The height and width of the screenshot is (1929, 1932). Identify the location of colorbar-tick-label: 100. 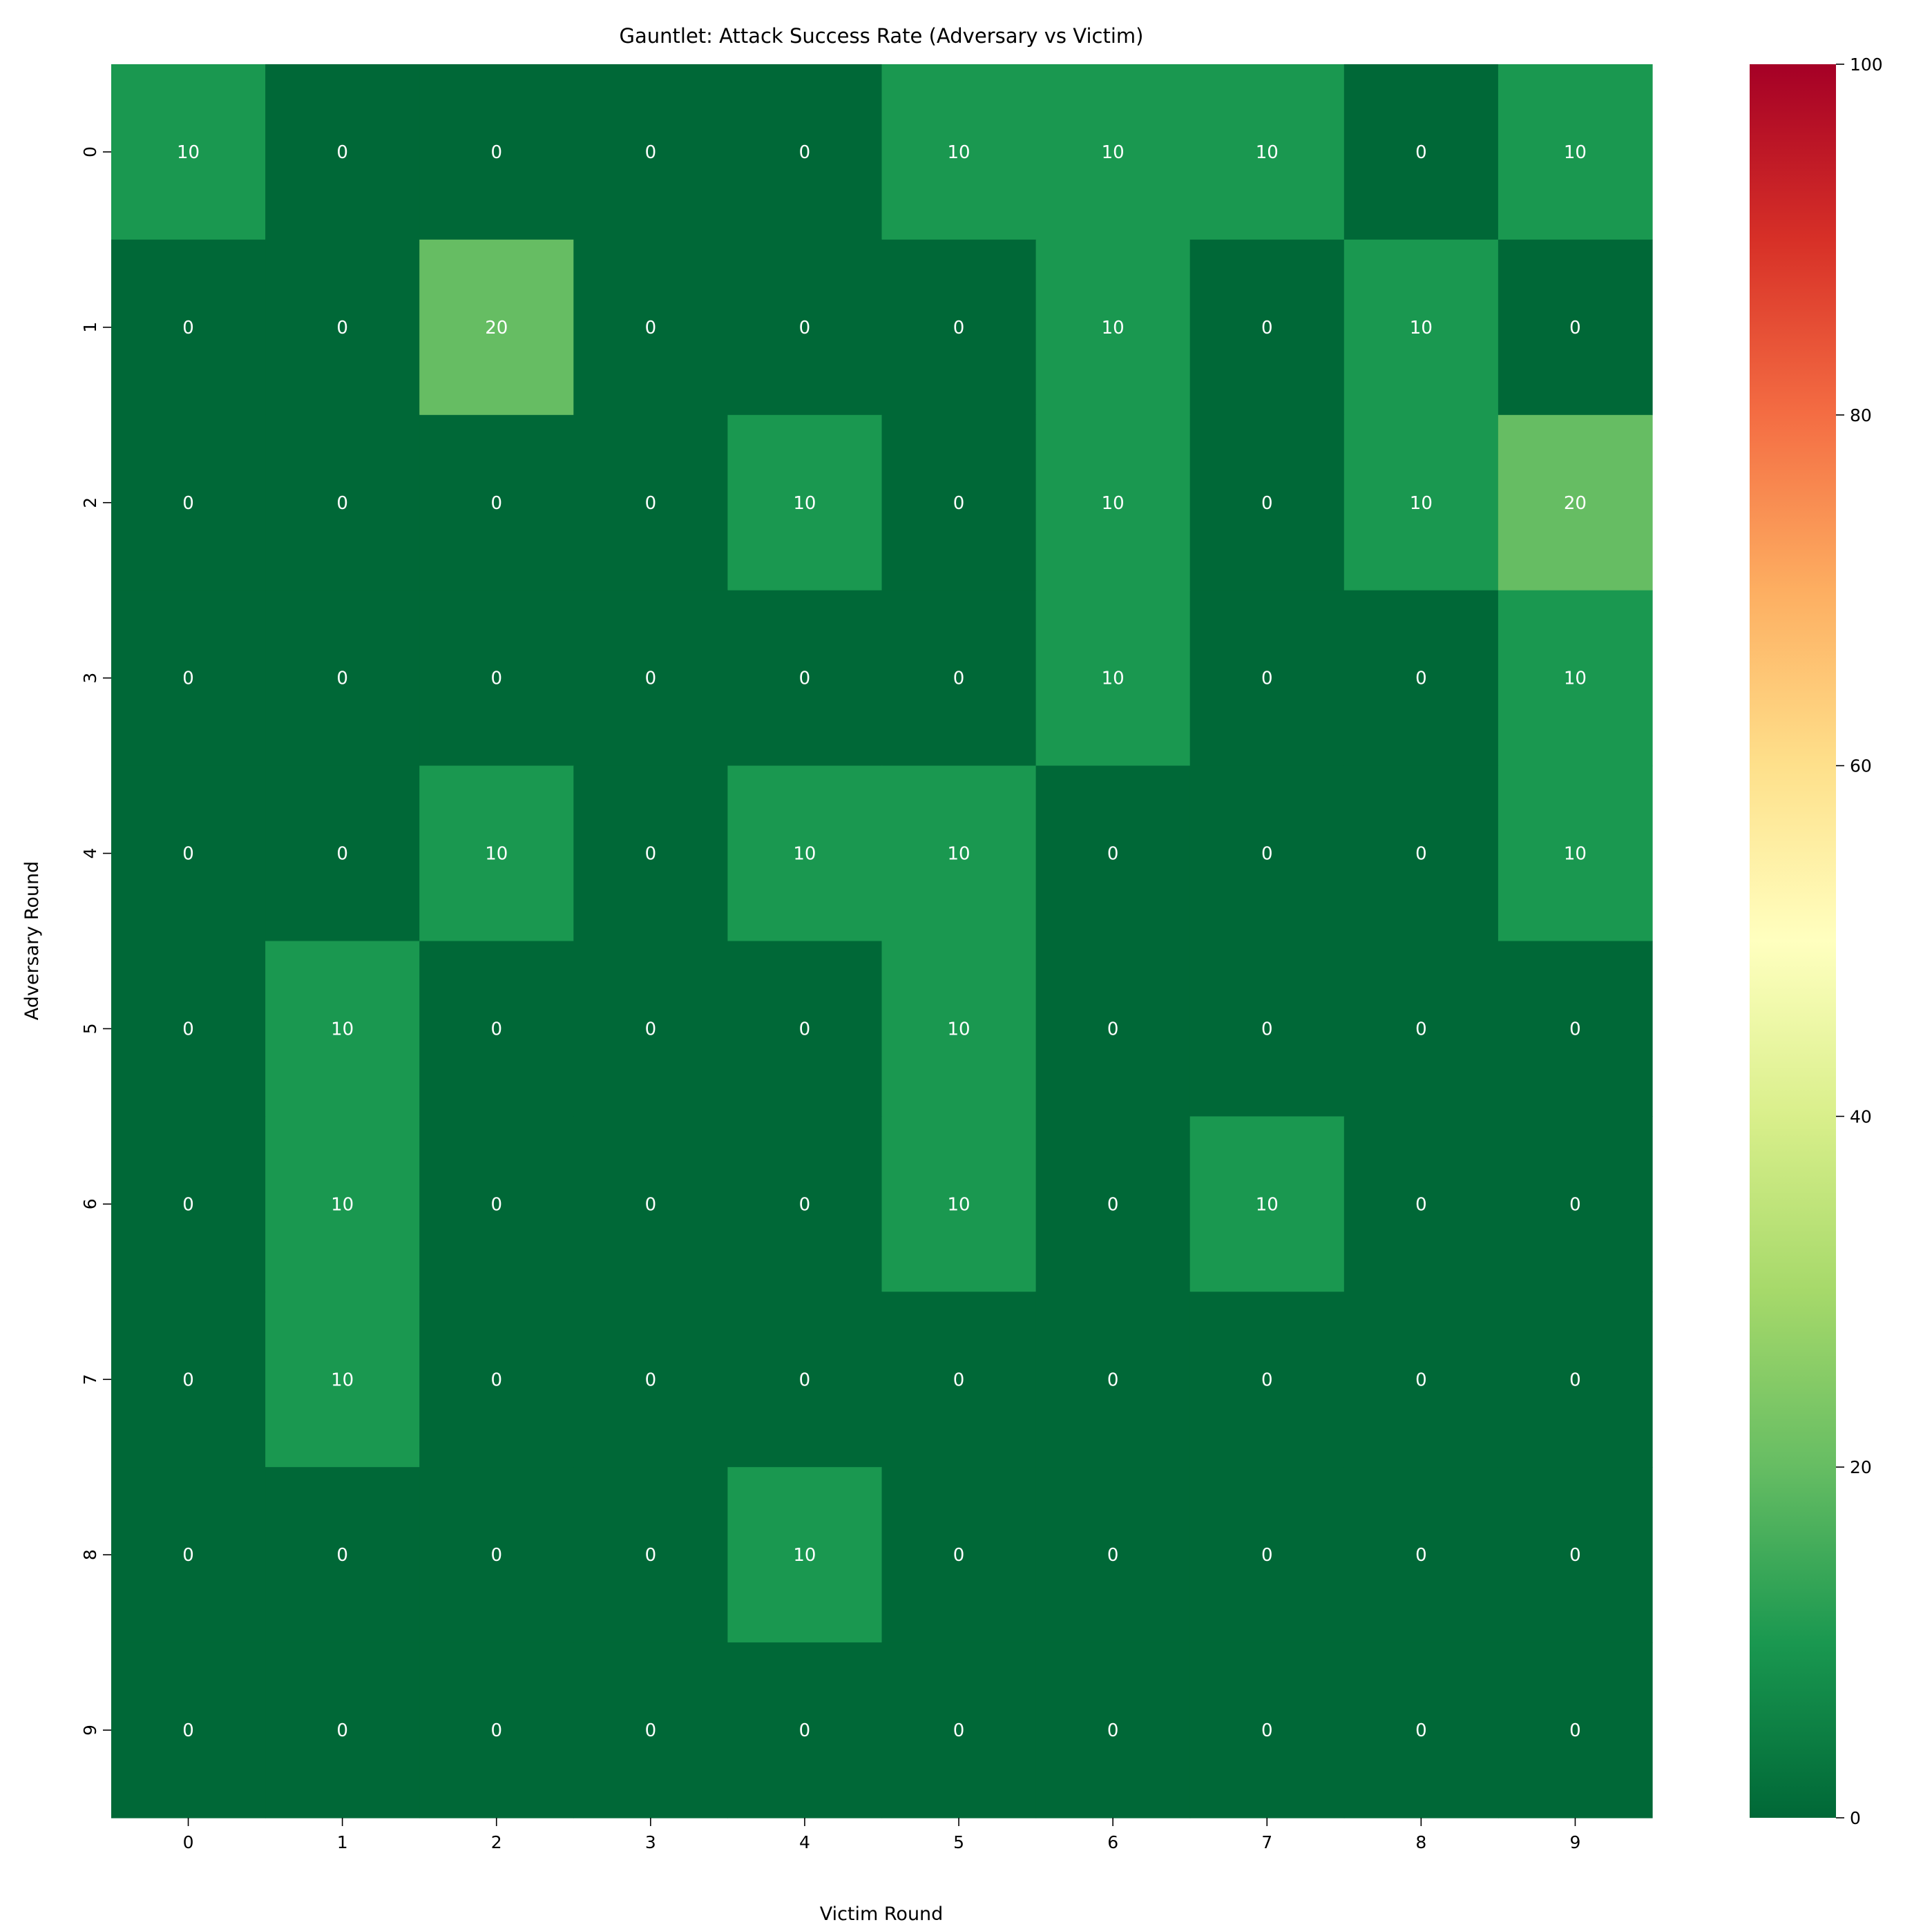
(1866, 65).